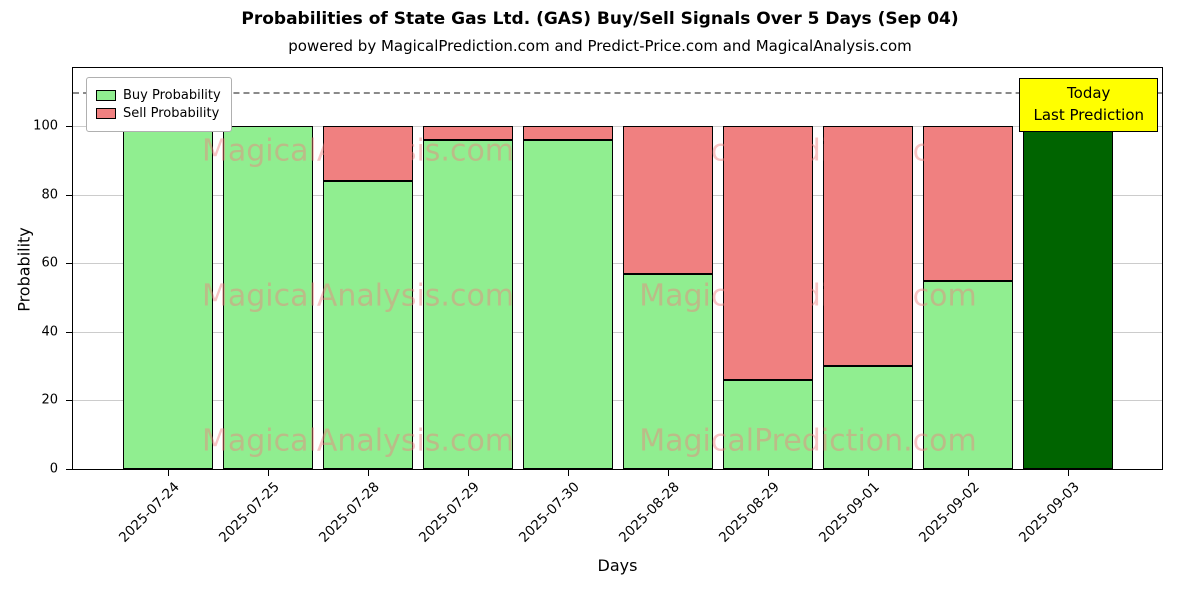 The height and width of the screenshot is (600, 1200). I want to click on today-annotation: Today Last Prediction, so click(1088, 105).